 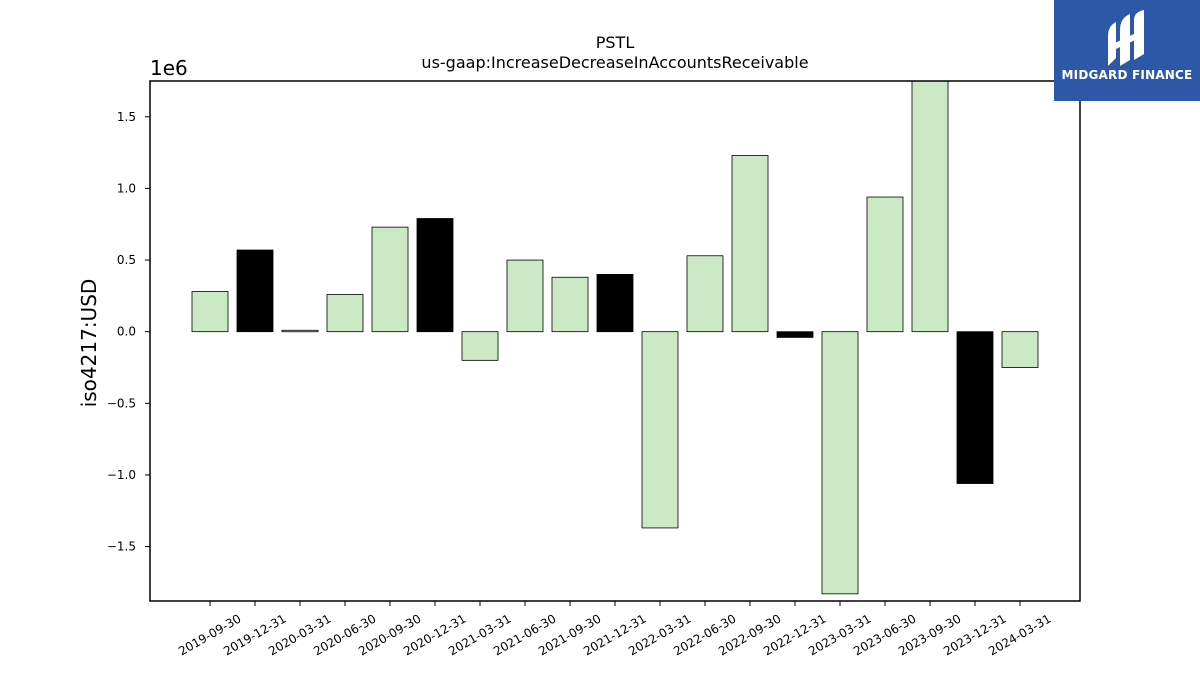 I want to click on midgard-finance-logo: MIDGARD FINANCE, so click(x=1127, y=50).